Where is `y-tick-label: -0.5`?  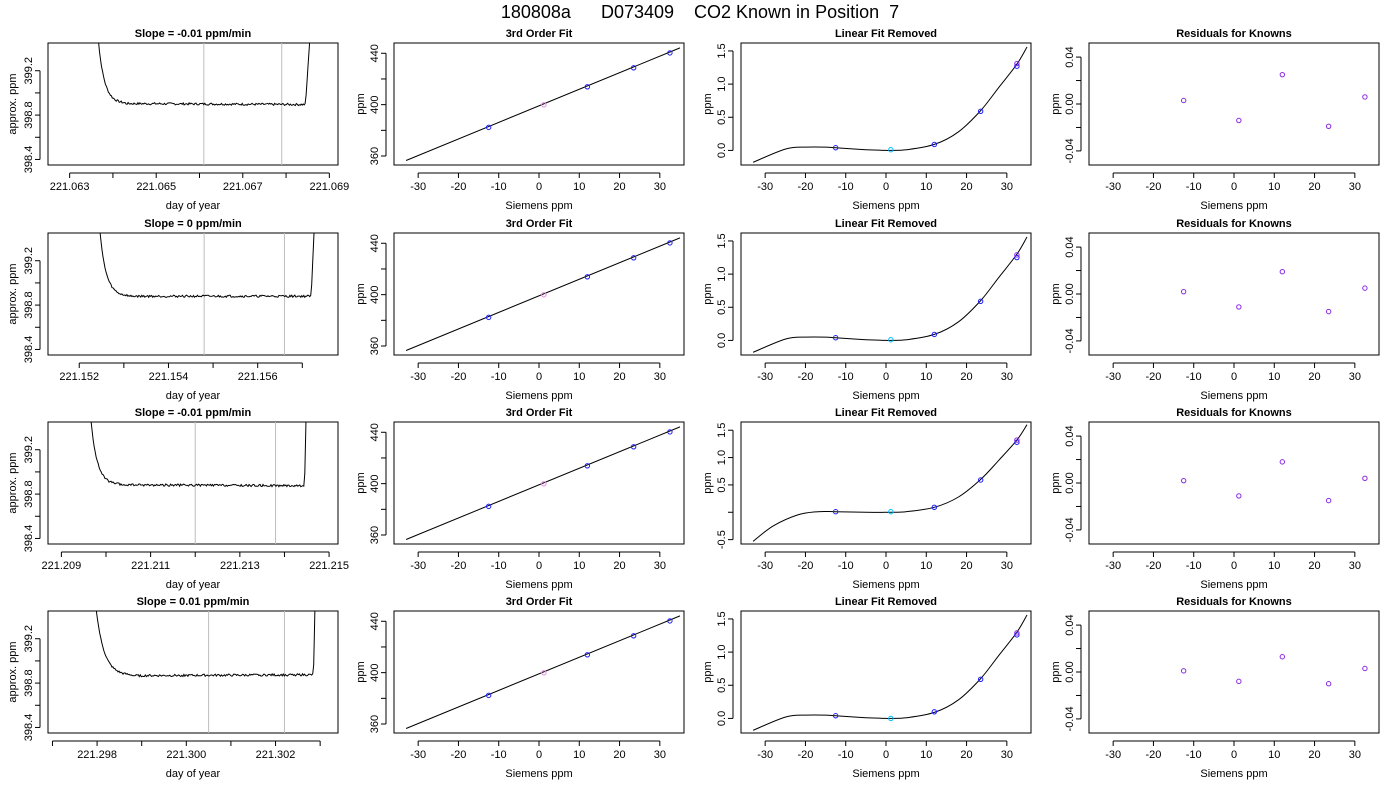 y-tick-label: -0.5 is located at coordinates (722, 539).